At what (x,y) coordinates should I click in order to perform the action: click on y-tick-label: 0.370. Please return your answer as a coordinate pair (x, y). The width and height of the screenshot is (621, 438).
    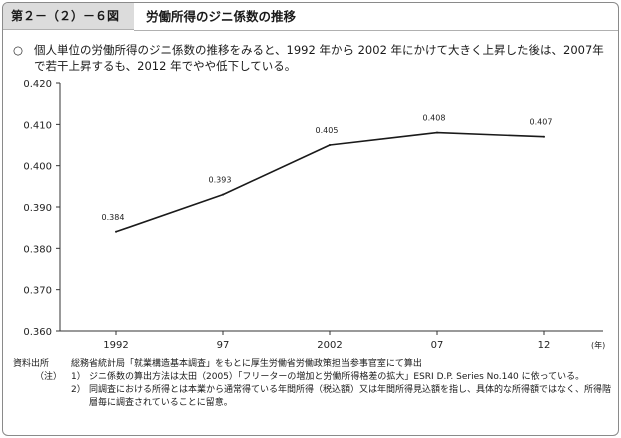
    Looking at the image, I should click on (37, 291).